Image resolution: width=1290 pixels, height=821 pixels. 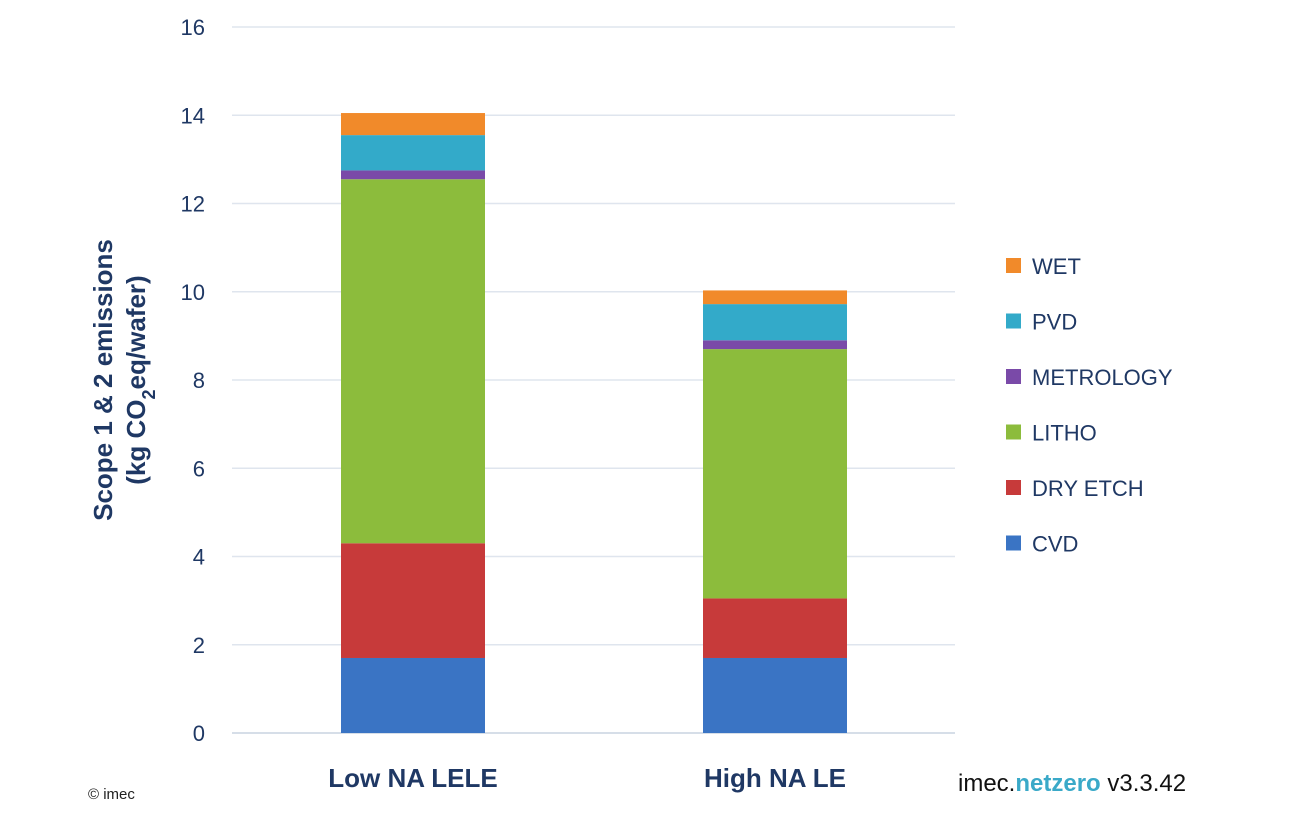 I want to click on y-axis-label-line2: (kg CO2eq/wafer), so click(x=140, y=379).